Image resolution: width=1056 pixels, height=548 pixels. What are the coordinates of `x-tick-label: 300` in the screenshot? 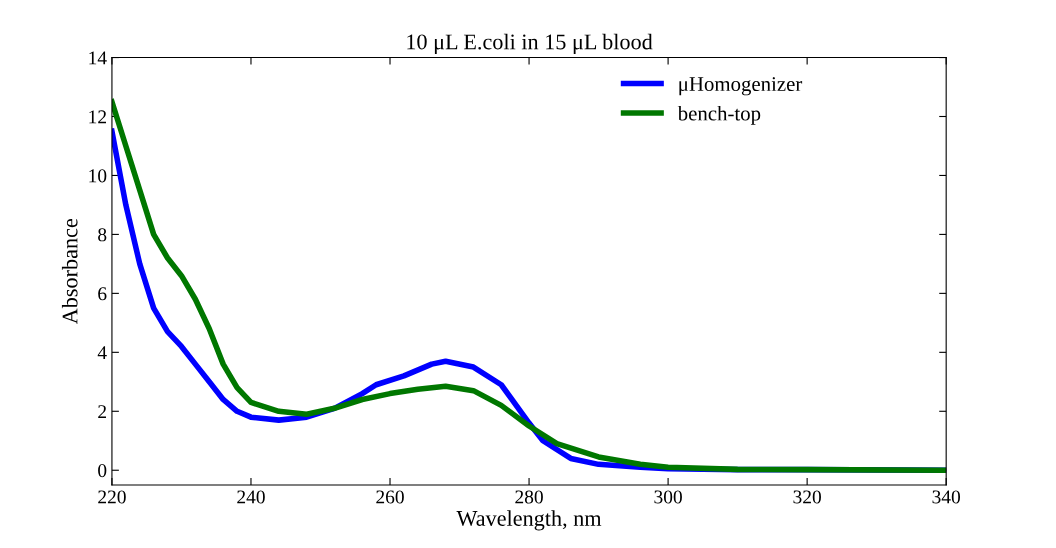 It's located at (668, 497).